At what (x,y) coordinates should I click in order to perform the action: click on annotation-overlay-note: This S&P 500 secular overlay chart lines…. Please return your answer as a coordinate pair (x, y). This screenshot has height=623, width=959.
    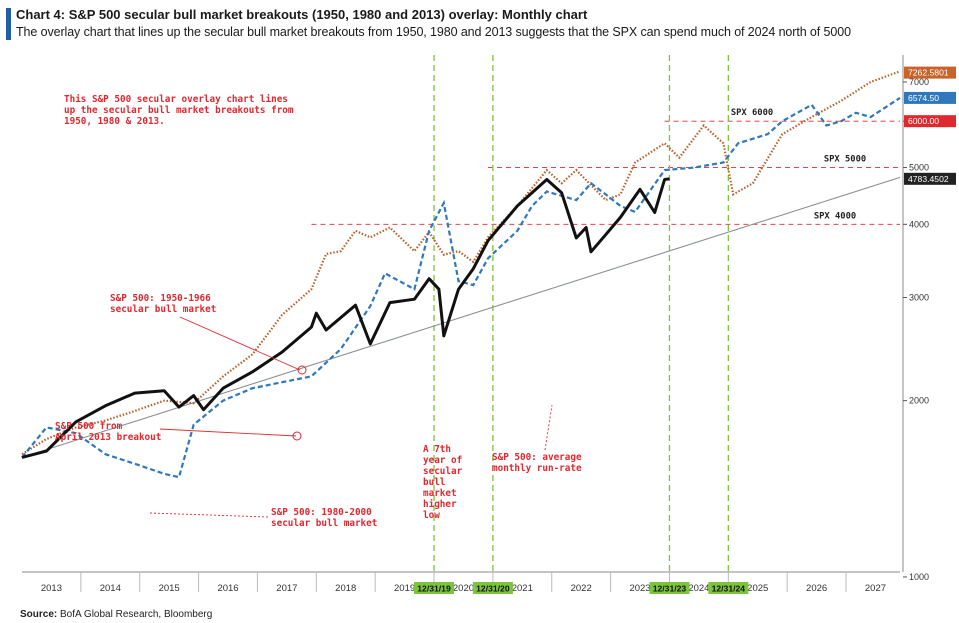
    Looking at the image, I should click on (179, 110).